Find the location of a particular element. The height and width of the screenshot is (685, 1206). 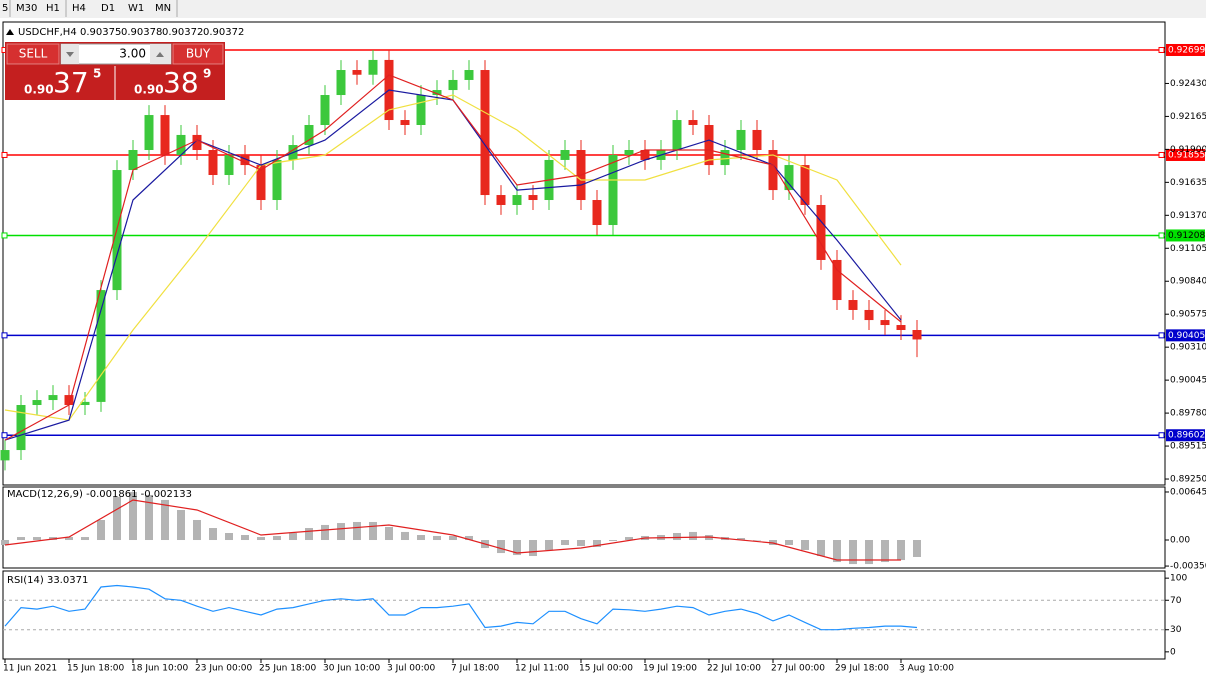

x-tick-label: 30 Jun 10:00 is located at coordinates (351, 669).